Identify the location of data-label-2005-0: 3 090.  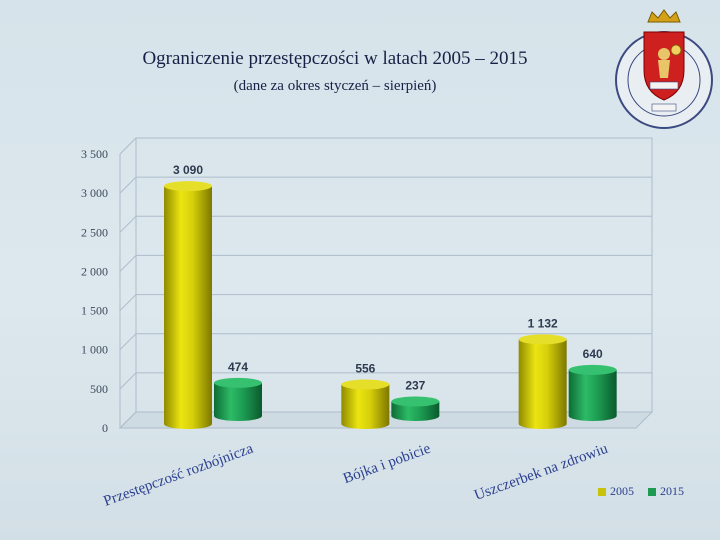
(188, 170).